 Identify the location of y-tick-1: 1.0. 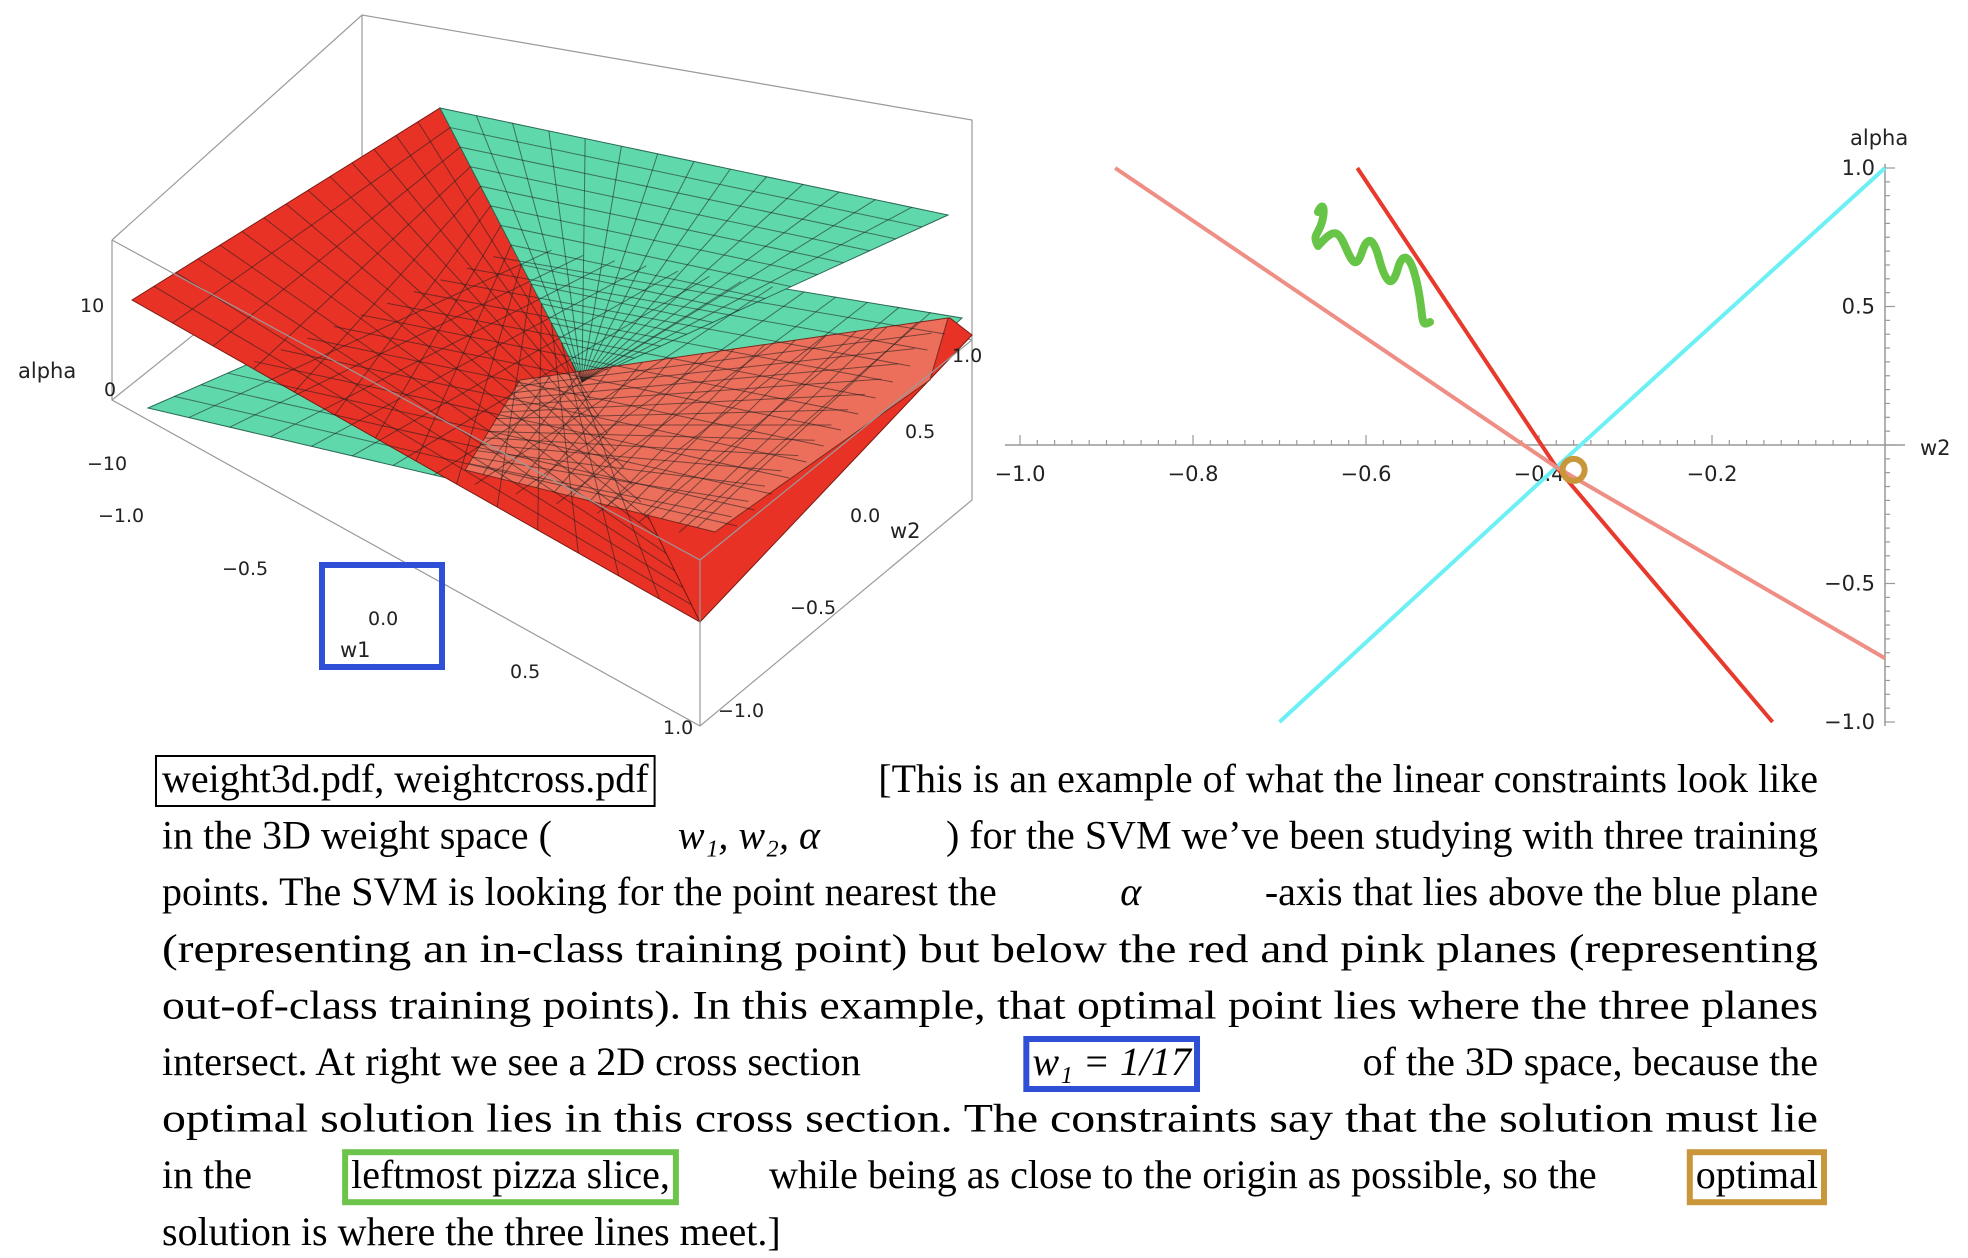
(967, 356).